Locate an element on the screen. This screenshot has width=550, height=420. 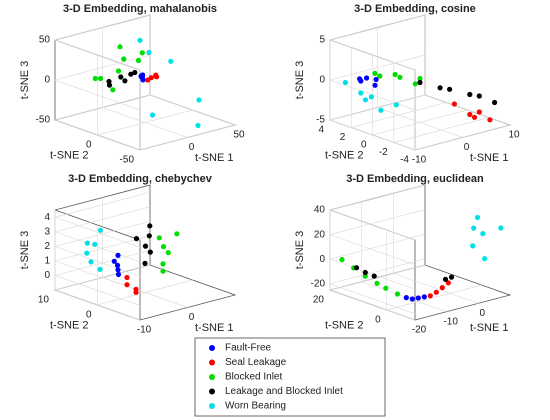
chart-title: 3-D Embedding, chebychev is located at coordinates (140, 179).